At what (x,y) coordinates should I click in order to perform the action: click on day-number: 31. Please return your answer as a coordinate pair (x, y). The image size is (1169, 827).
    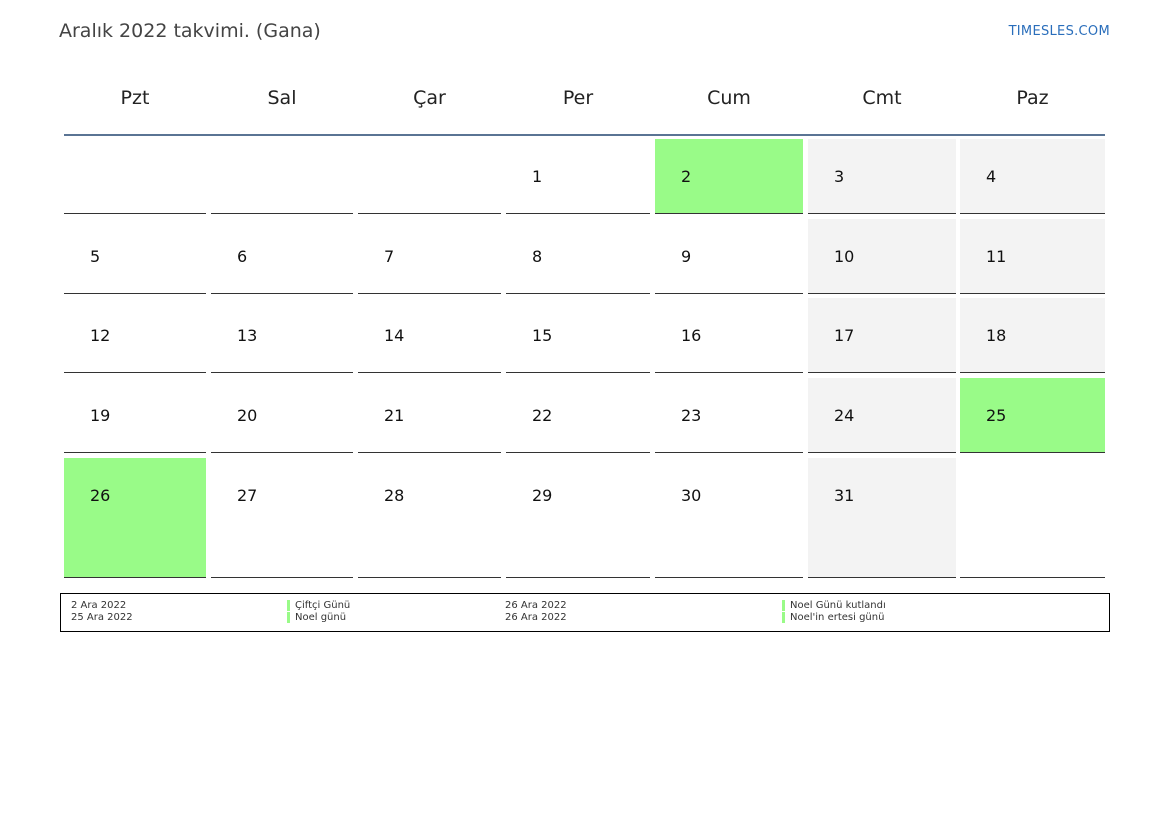
    Looking at the image, I should click on (844, 495).